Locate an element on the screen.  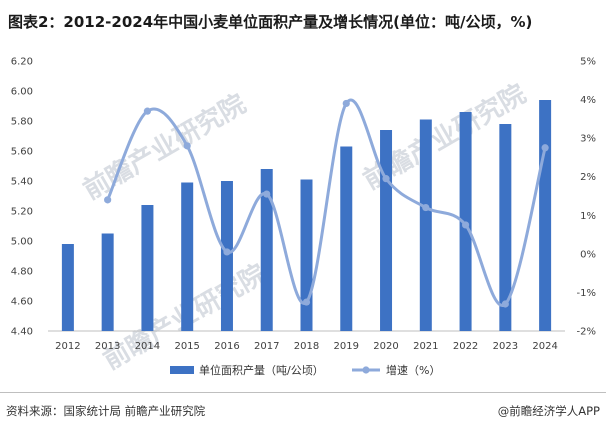
legend-line-label: 增速（%） is located at coordinates (413, 370).